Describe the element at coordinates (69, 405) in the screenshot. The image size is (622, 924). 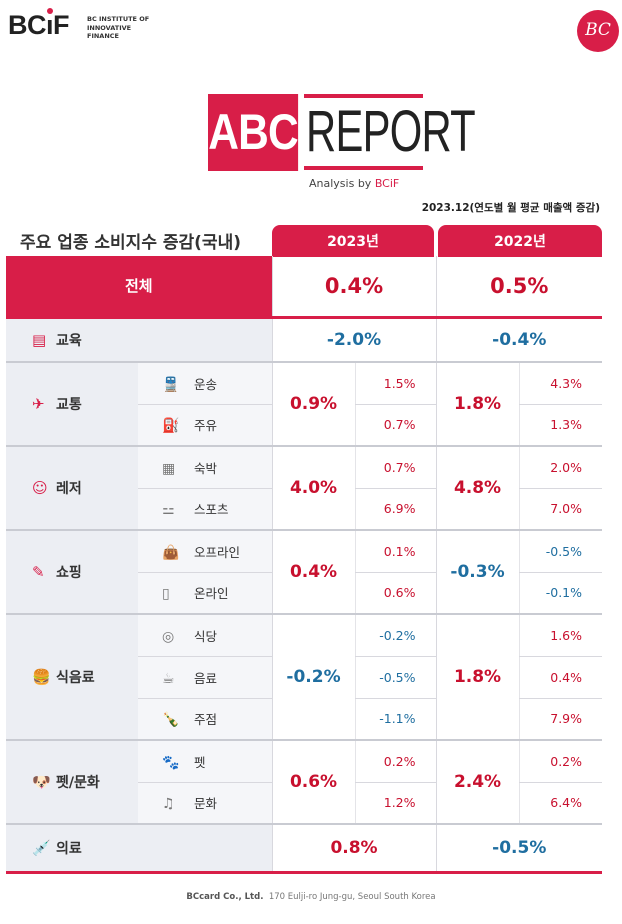
I see `category-label: 교통` at that location.